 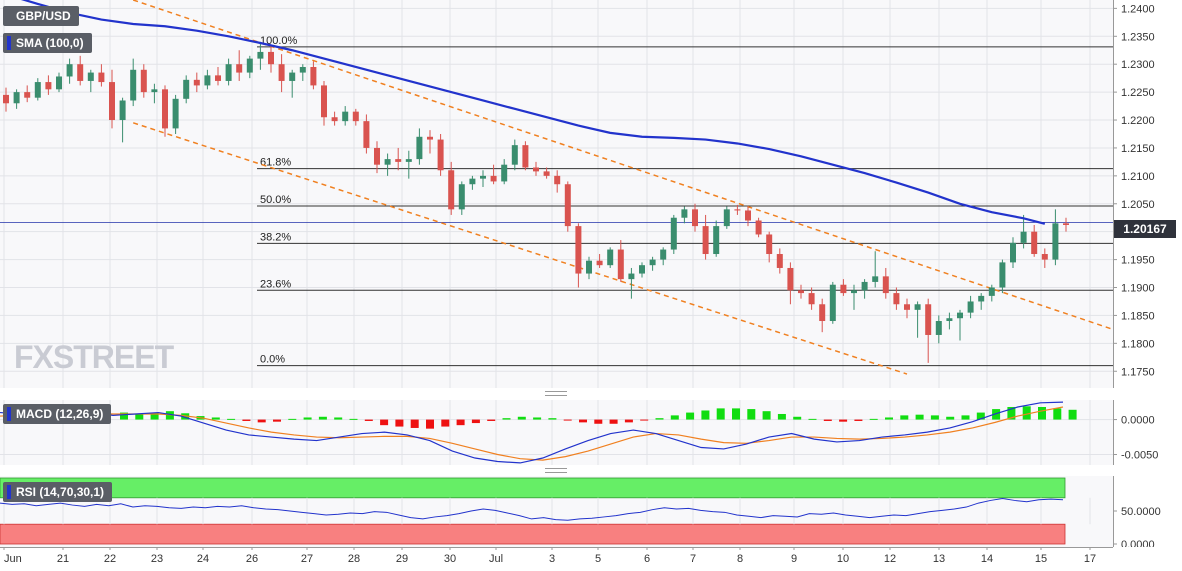 I want to click on symbol-tag: GBP/USD, so click(x=41, y=16).